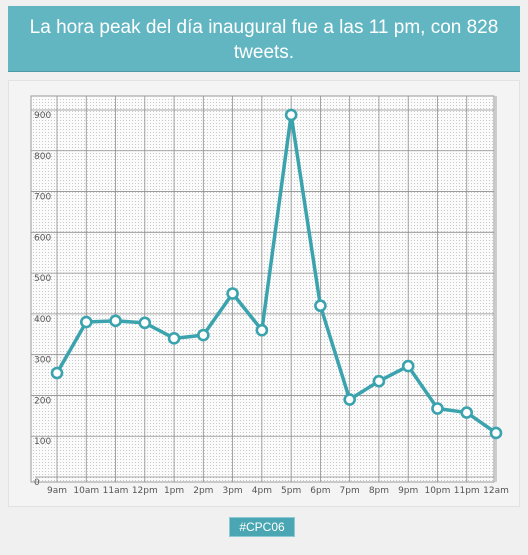 The height and width of the screenshot is (555, 528). I want to click on y-tick-label: 400, so click(42, 320).